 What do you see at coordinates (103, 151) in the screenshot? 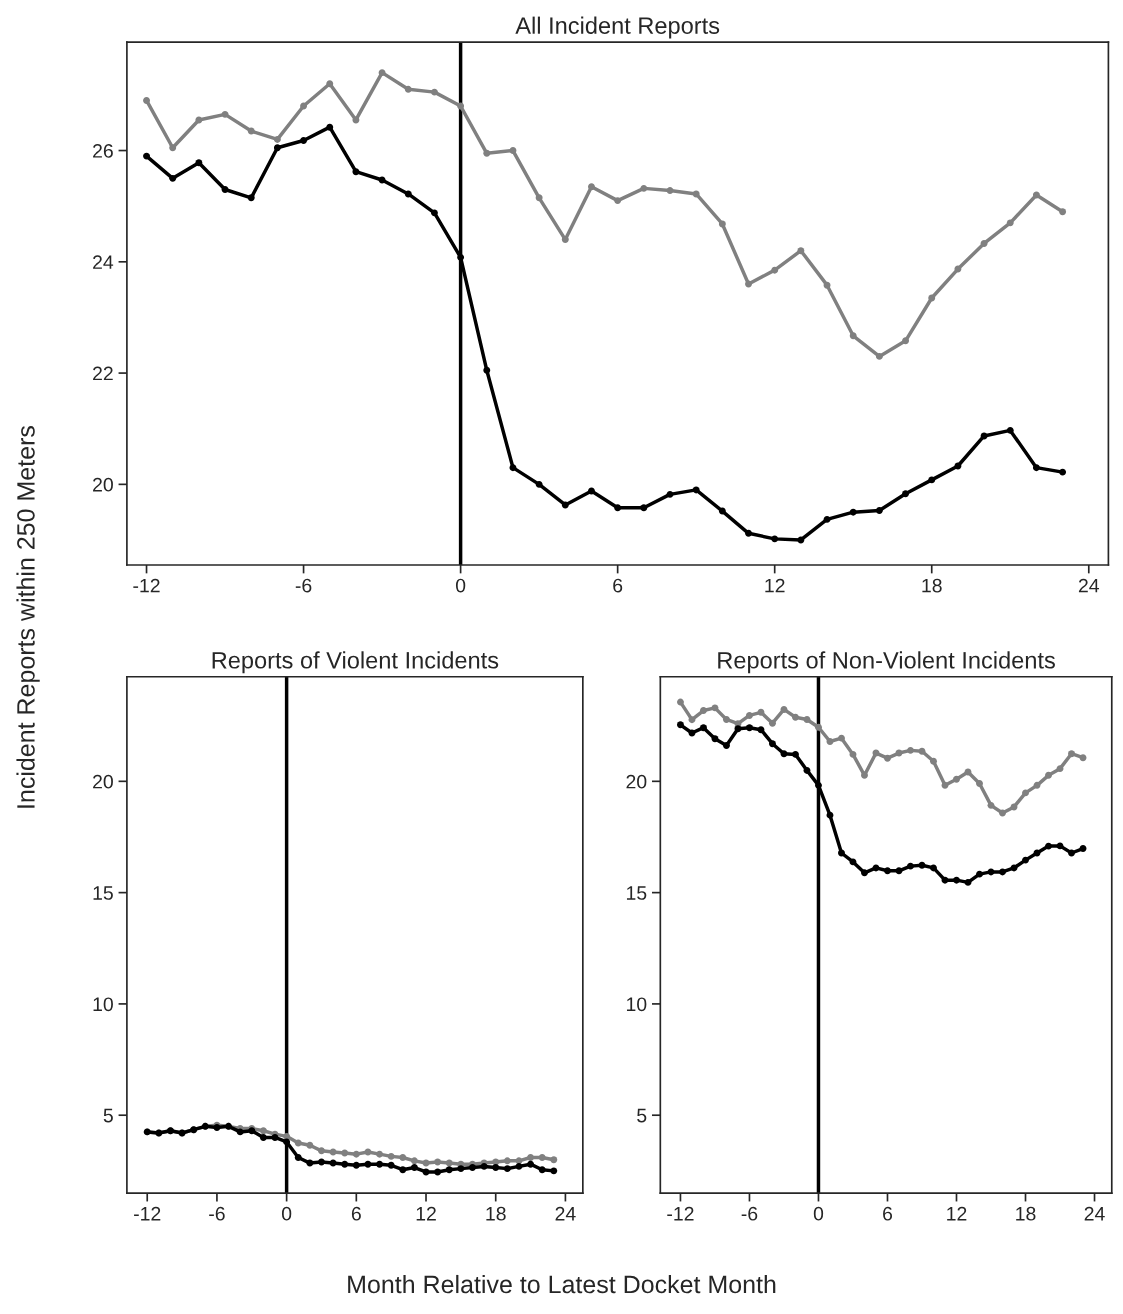
I see `y-tick-label: 26` at bounding box center [103, 151].